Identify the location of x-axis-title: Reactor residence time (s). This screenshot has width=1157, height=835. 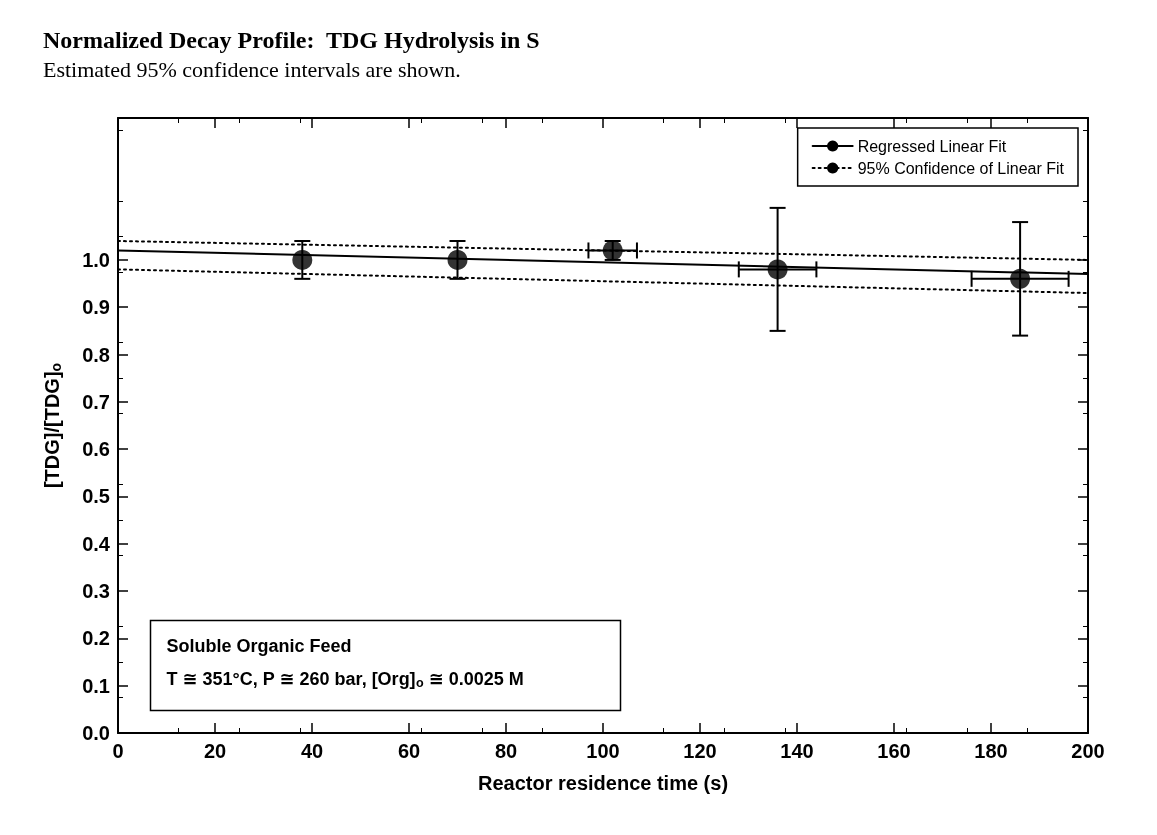
(603, 783).